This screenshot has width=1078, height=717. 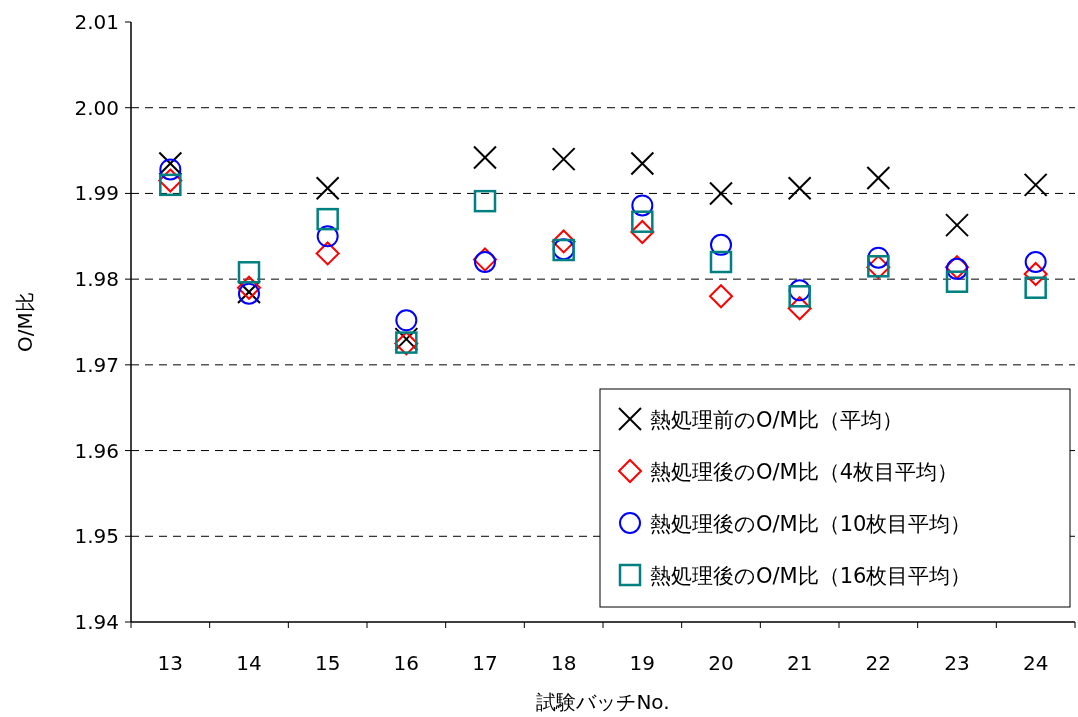 What do you see at coordinates (563, 663) in the screenshot?
I see `x-tick-label: 18` at bounding box center [563, 663].